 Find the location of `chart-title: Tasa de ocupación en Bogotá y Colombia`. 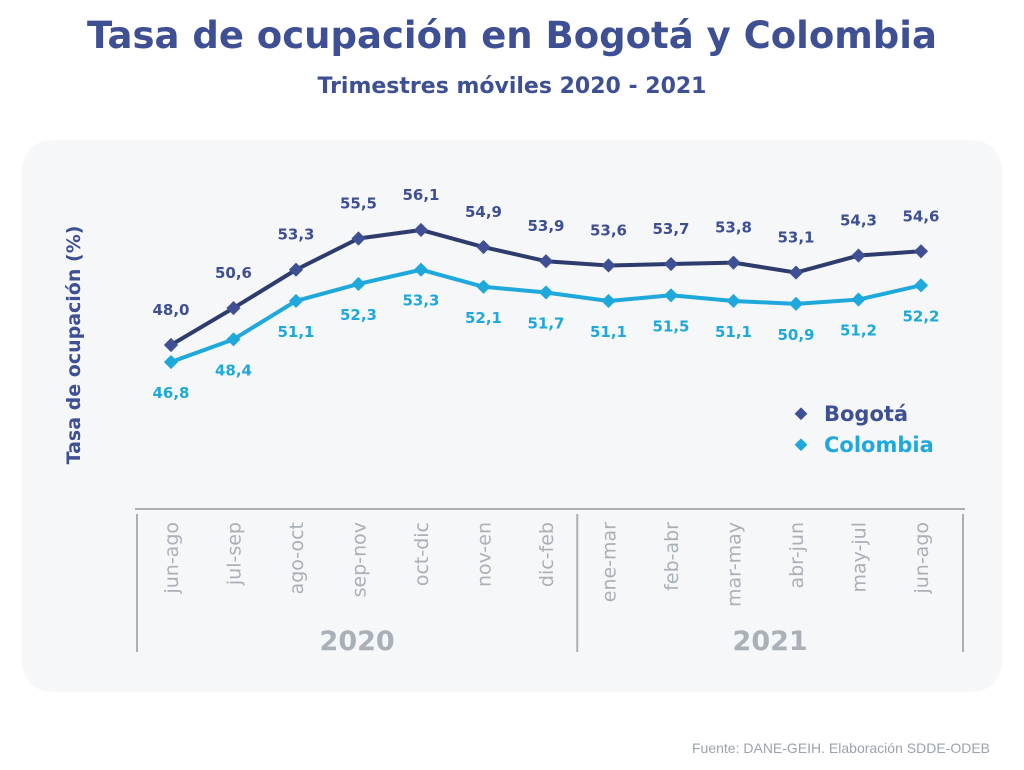

chart-title: Tasa de ocupación en Bogotá y Colombia is located at coordinates (512, 35).